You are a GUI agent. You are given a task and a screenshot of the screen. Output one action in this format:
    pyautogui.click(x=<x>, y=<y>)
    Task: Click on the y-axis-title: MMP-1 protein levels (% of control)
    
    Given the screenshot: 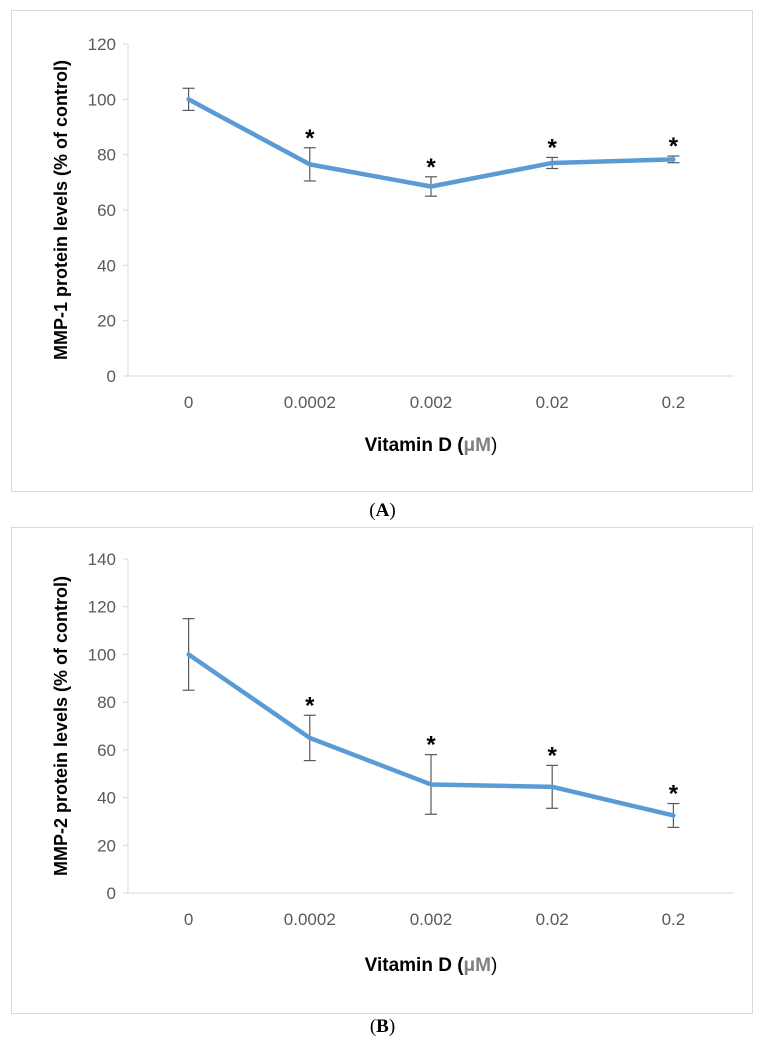 What is the action you would take?
    pyautogui.click(x=61, y=210)
    